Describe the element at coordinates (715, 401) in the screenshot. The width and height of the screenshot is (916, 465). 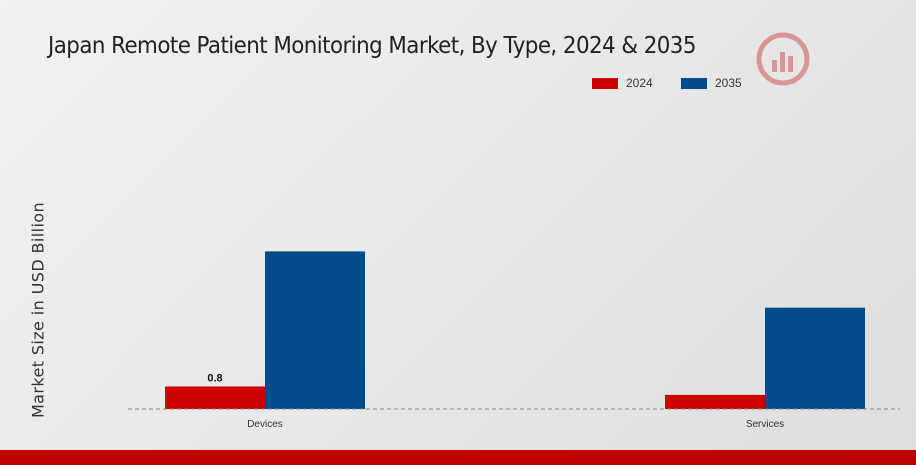
I see `bar-services-2024` at that location.